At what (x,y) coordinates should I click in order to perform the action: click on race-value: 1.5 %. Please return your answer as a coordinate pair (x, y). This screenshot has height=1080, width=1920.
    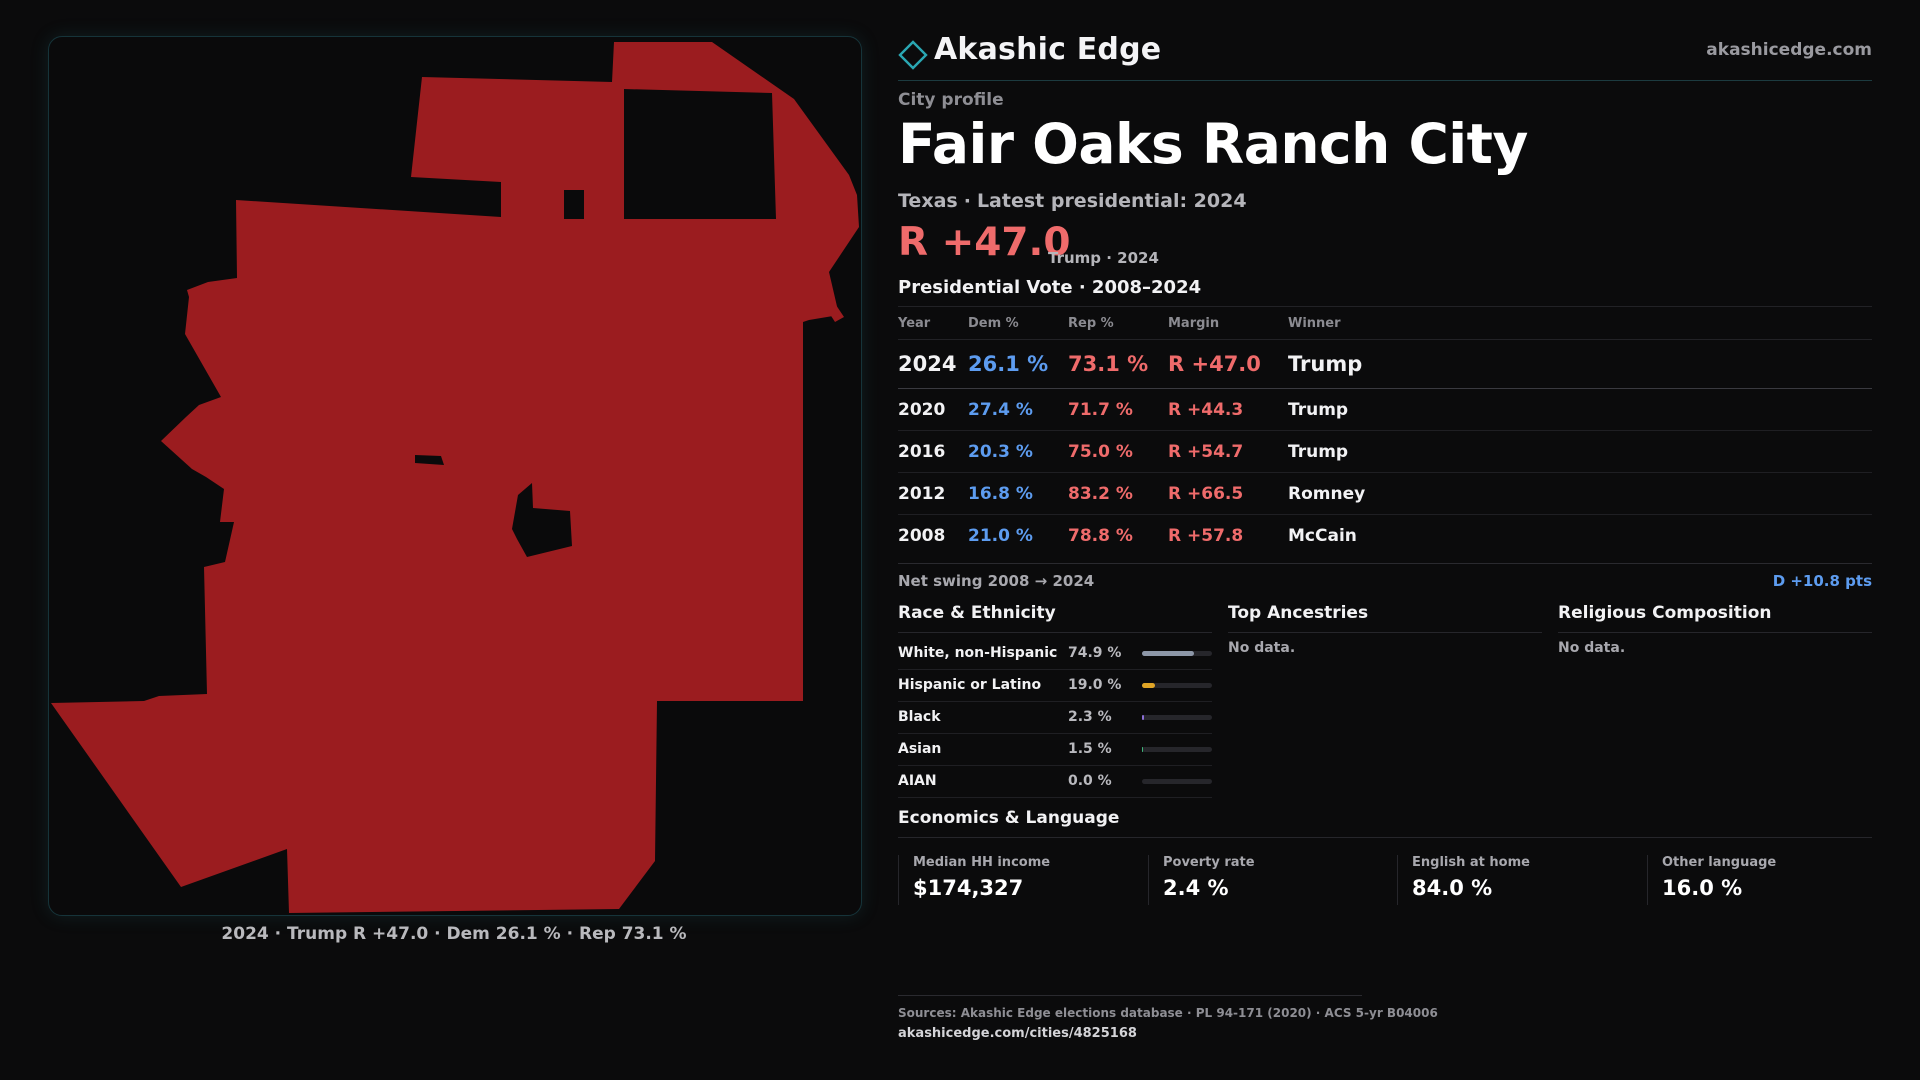
    Looking at the image, I should click on (1090, 749).